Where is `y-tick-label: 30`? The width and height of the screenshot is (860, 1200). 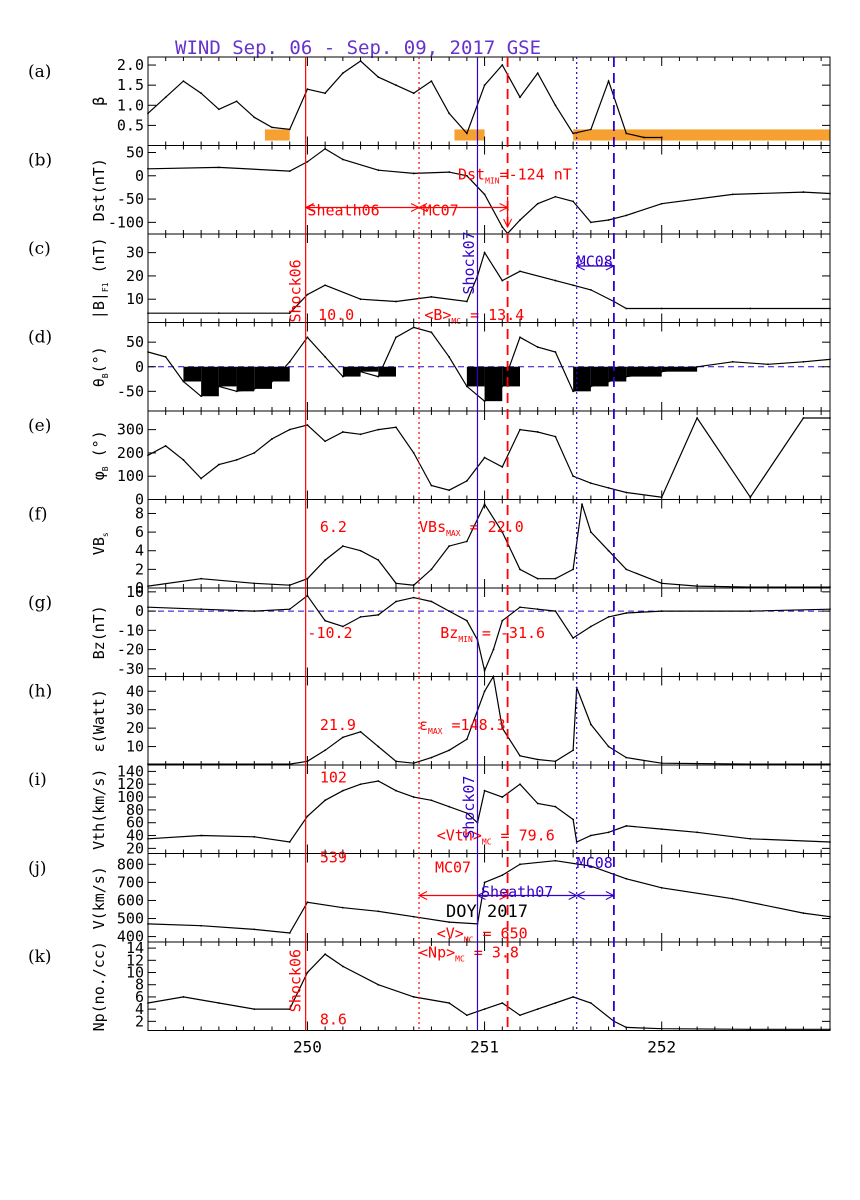 y-tick-label: 30 is located at coordinates (135, 253).